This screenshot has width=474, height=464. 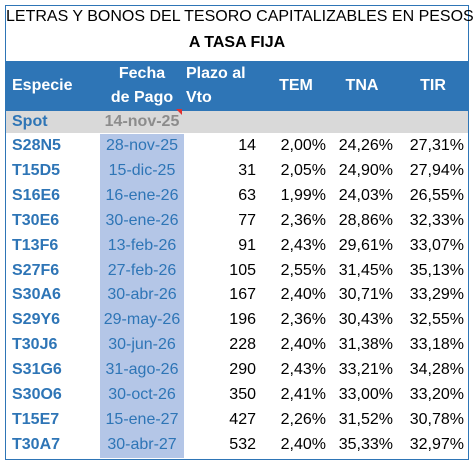 I want to click on cell-tir: 30,78%, so click(x=436, y=419).